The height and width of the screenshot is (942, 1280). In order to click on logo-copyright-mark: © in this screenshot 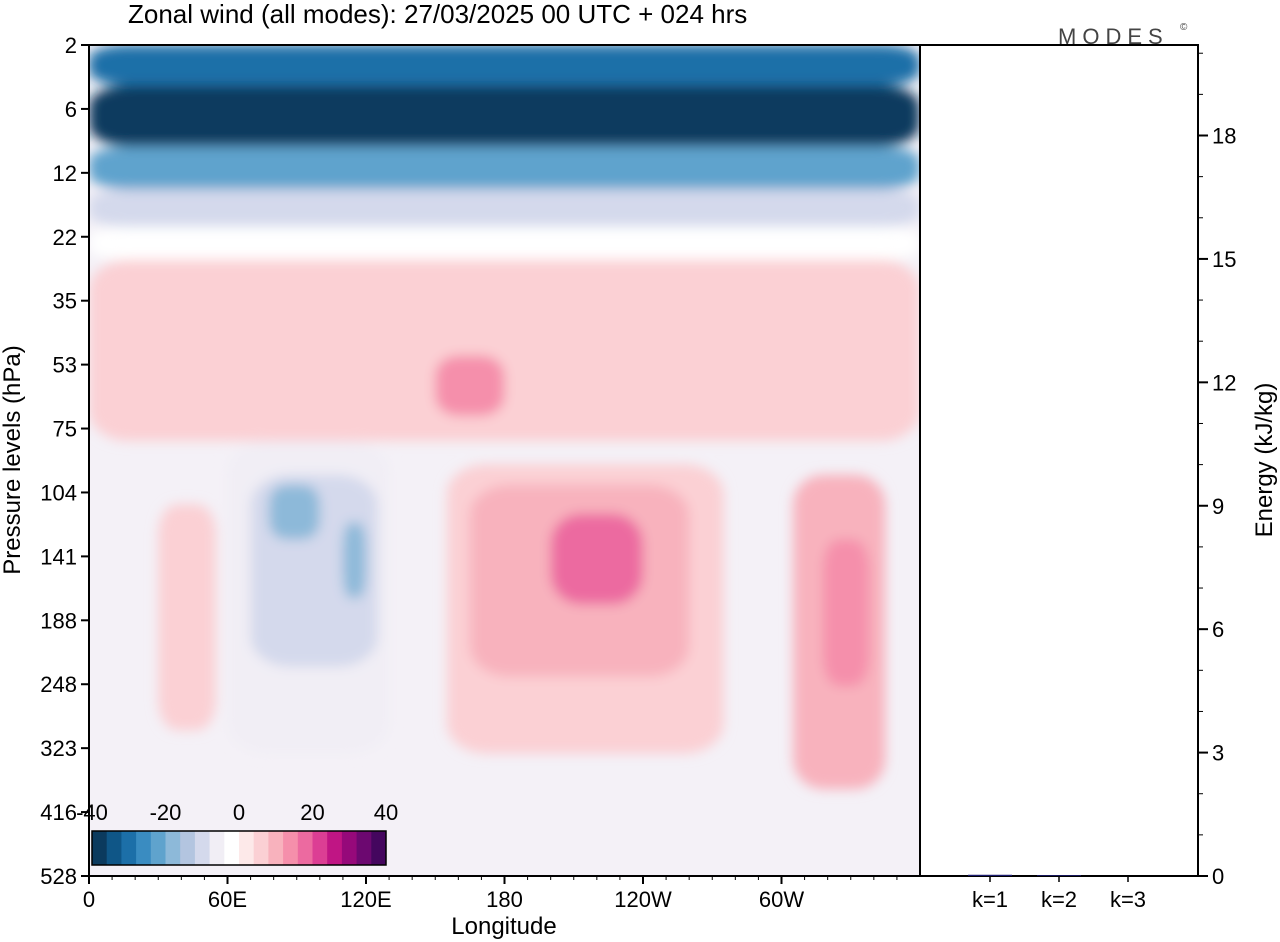, I will do `click(1184, 27)`.